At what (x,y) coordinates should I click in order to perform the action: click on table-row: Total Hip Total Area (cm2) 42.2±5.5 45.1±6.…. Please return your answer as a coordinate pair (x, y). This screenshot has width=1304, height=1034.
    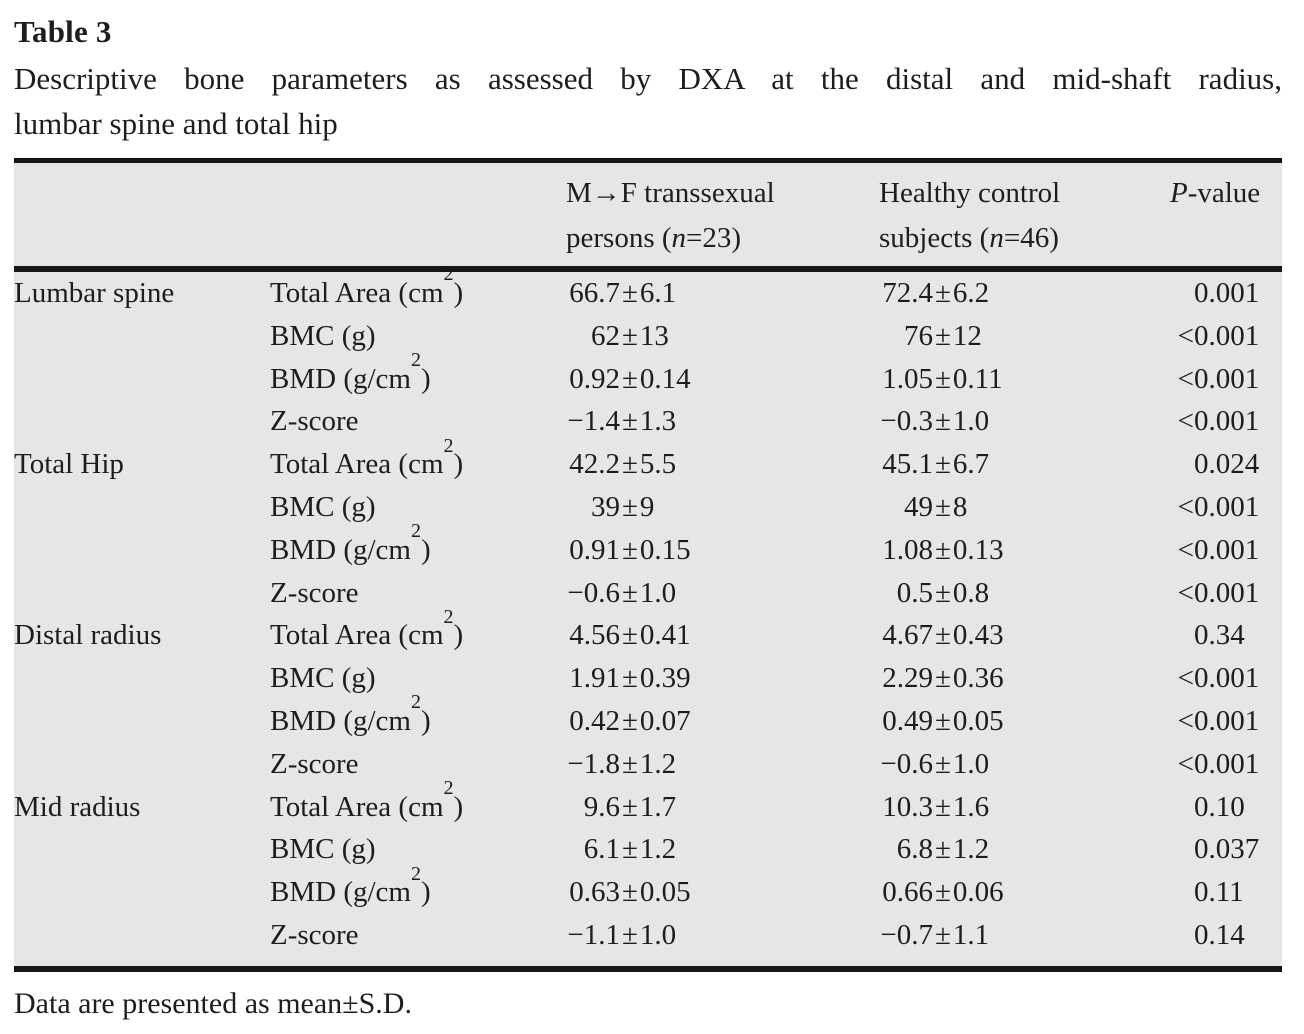
    Looking at the image, I should click on (648, 461).